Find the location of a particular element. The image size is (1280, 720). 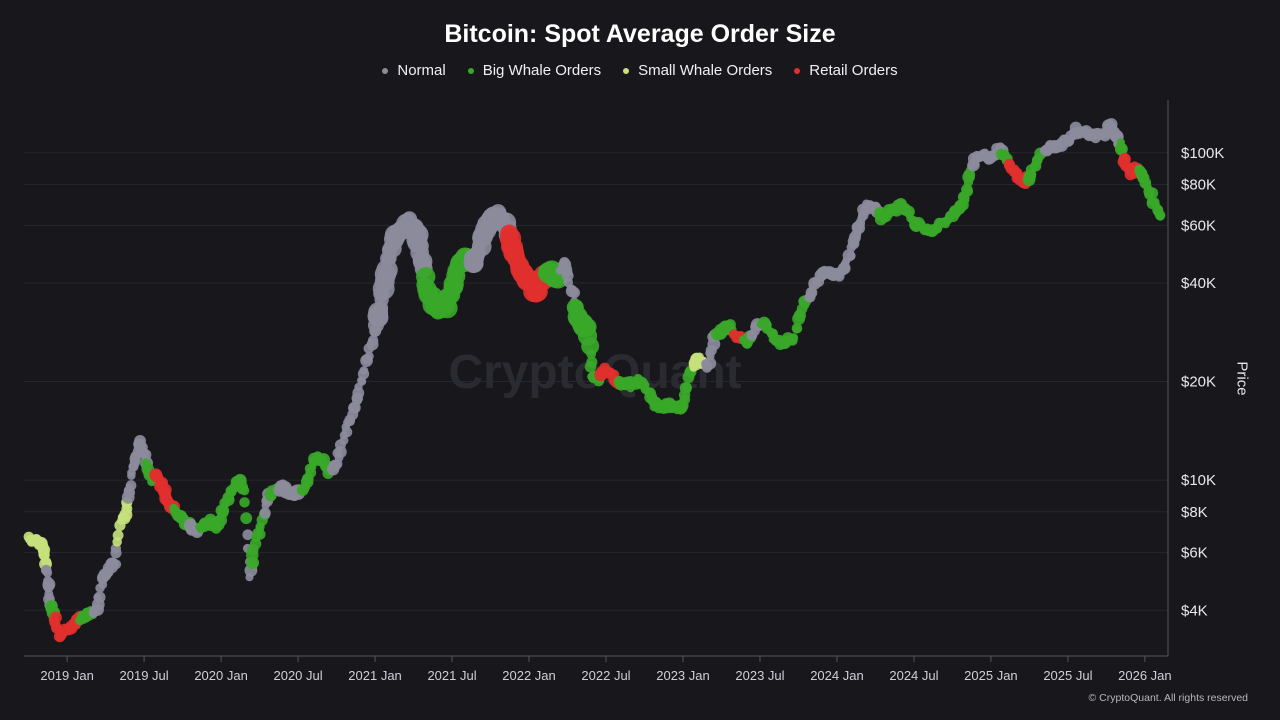

y-tick-label: $40K is located at coordinates (1198, 283).